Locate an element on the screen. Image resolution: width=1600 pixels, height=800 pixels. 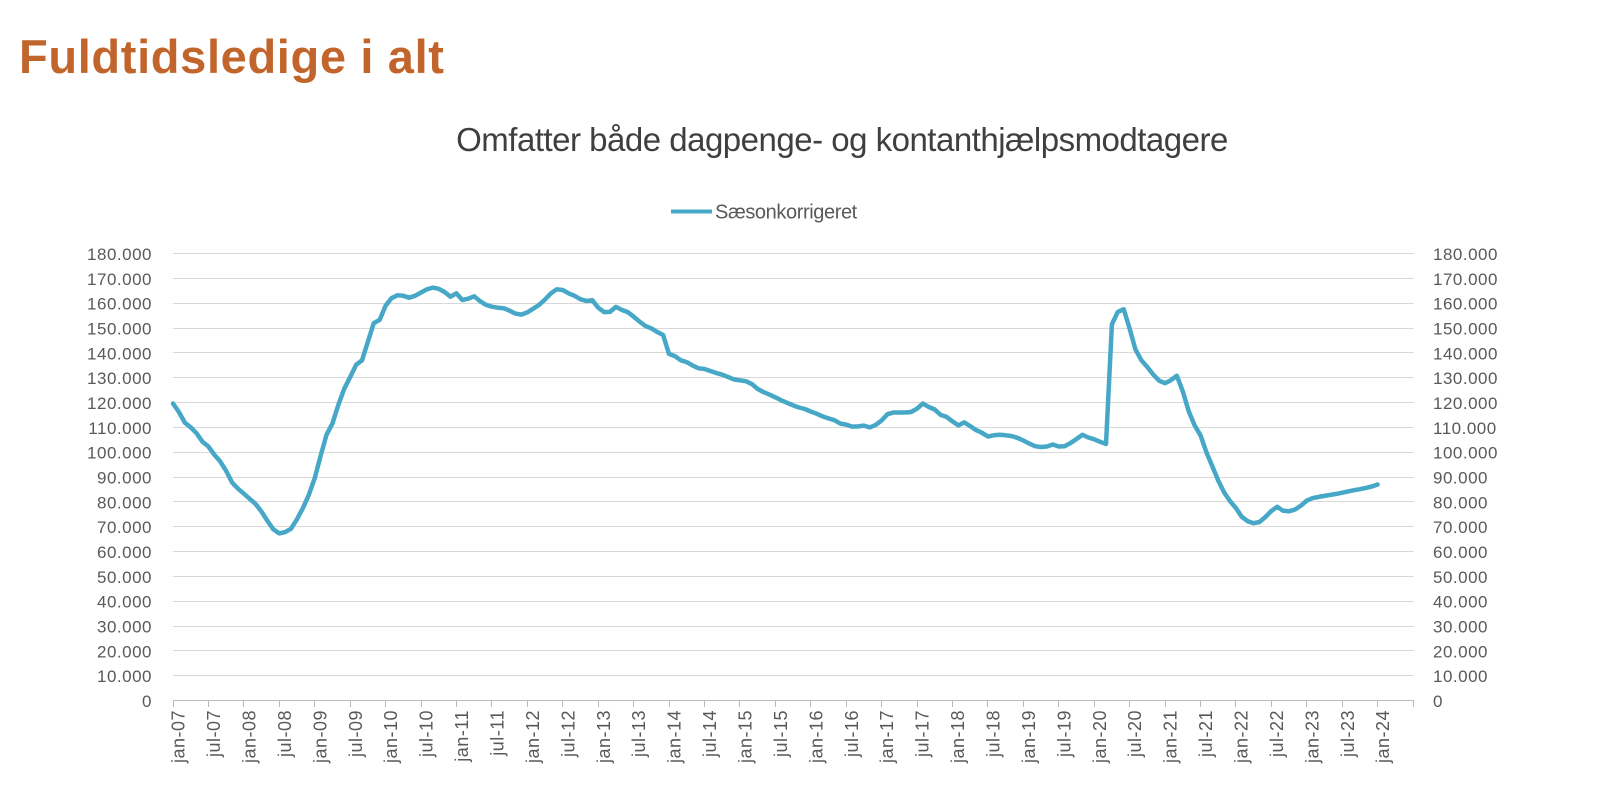
svg-text: jul-17 is located at coordinates (923, 734).